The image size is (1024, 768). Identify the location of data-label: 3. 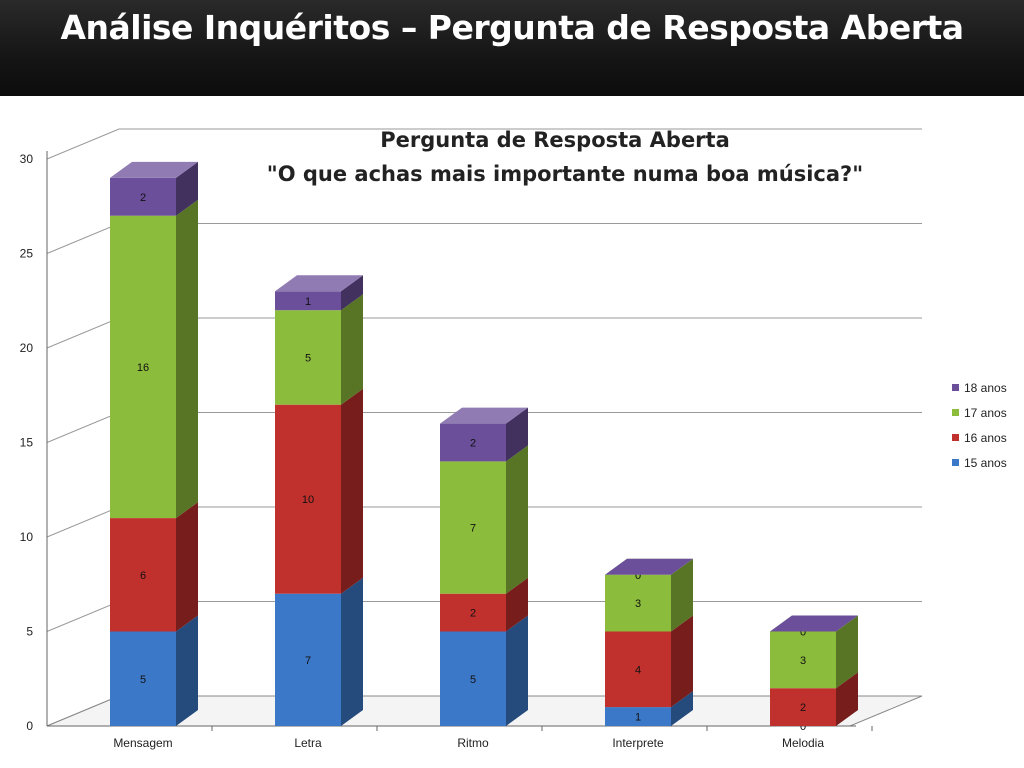
(803, 661).